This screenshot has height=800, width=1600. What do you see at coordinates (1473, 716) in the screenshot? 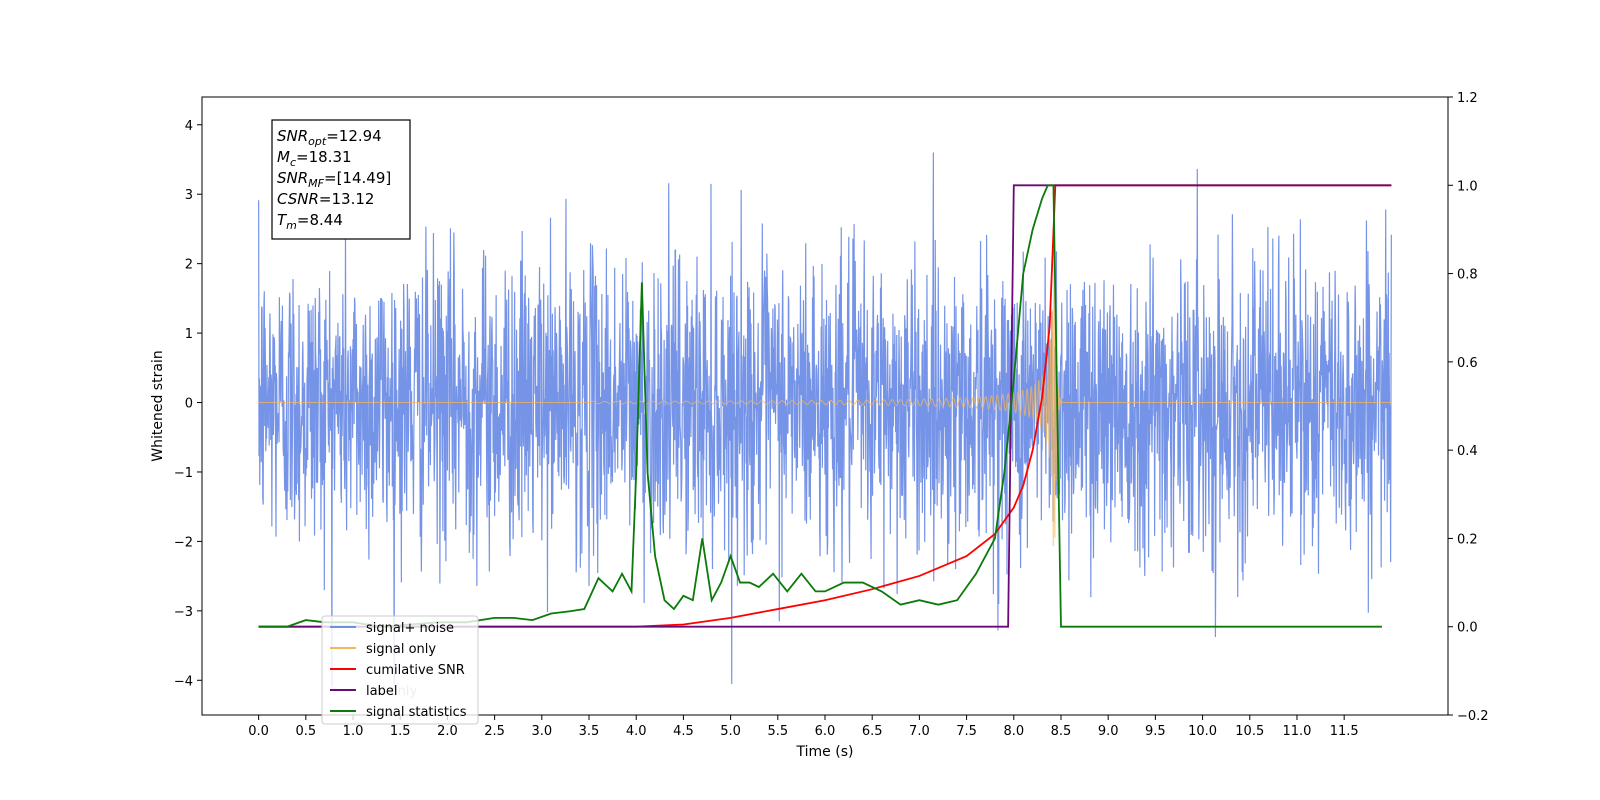
I see `y2-tick-label: −0.2` at bounding box center [1473, 716].